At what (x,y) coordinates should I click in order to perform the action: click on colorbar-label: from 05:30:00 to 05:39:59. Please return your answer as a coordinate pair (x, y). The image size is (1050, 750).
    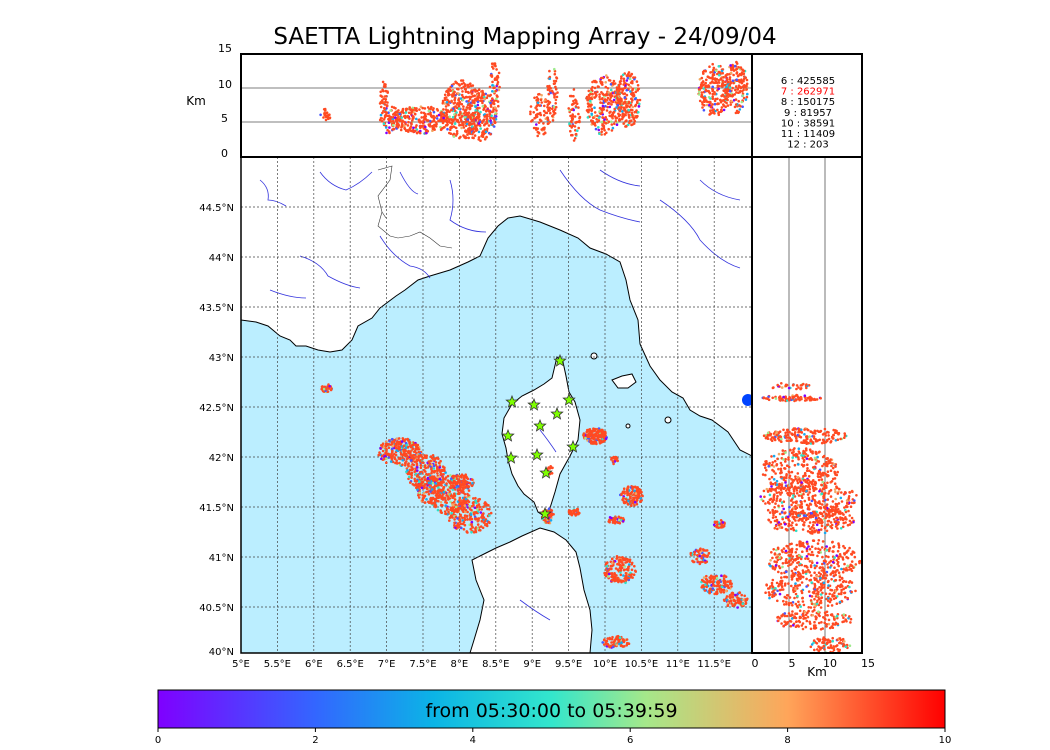
    Looking at the image, I should click on (551, 711).